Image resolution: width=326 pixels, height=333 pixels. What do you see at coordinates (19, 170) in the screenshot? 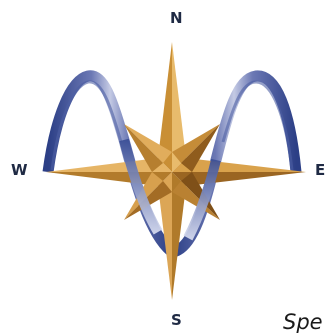
I see `west-label: W` at bounding box center [19, 170].